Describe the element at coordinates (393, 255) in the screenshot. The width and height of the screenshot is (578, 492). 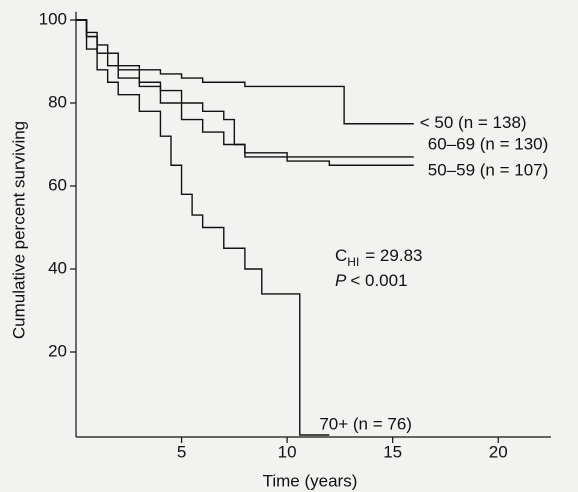
I see `stat-value: = 29.83` at that location.